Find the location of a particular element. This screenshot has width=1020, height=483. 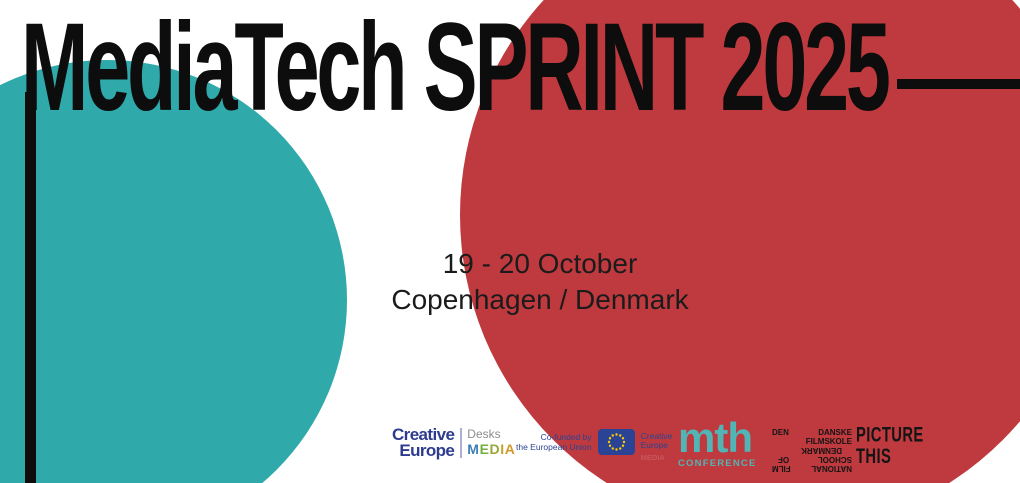

creative-europe-line1: Creative is located at coordinates (423, 434).